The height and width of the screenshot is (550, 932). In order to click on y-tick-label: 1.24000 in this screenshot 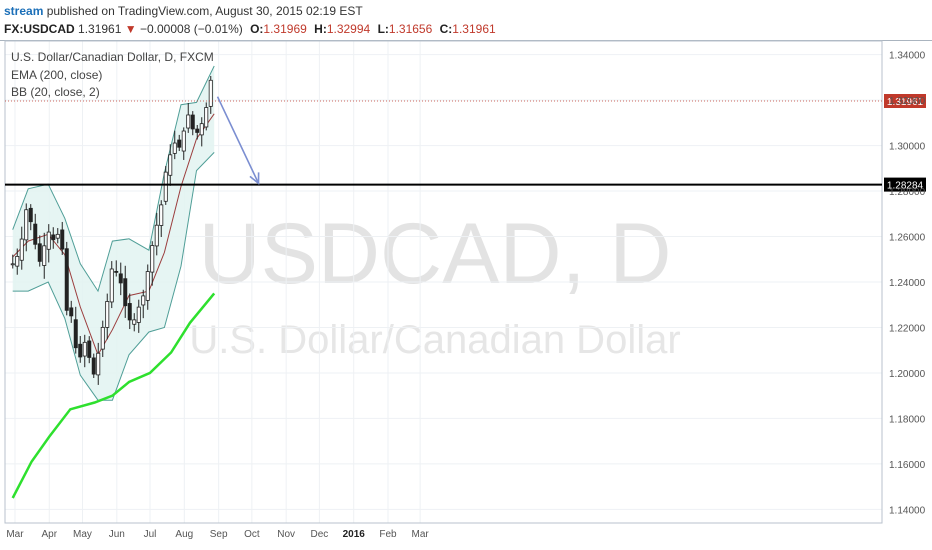, I will do `click(907, 283)`.